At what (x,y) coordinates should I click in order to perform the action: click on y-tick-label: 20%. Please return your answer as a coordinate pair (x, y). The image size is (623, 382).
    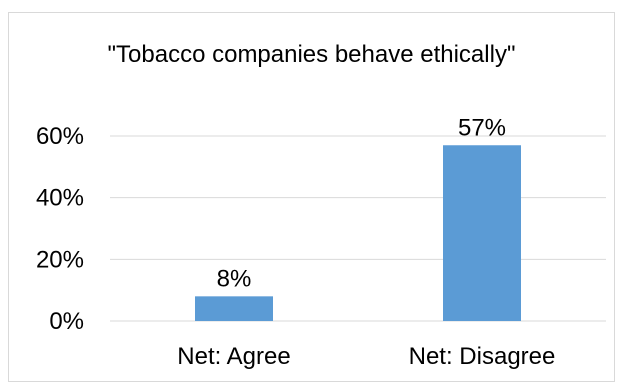
    Looking at the image, I should click on (60, 259).